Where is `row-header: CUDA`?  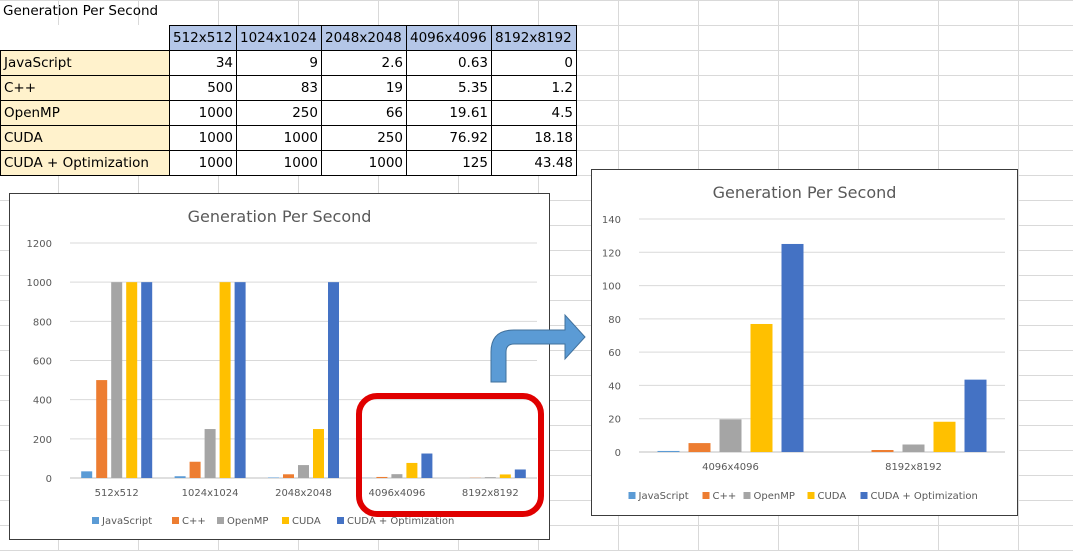 row-header: CUDA is located at coordinates (85, 138).